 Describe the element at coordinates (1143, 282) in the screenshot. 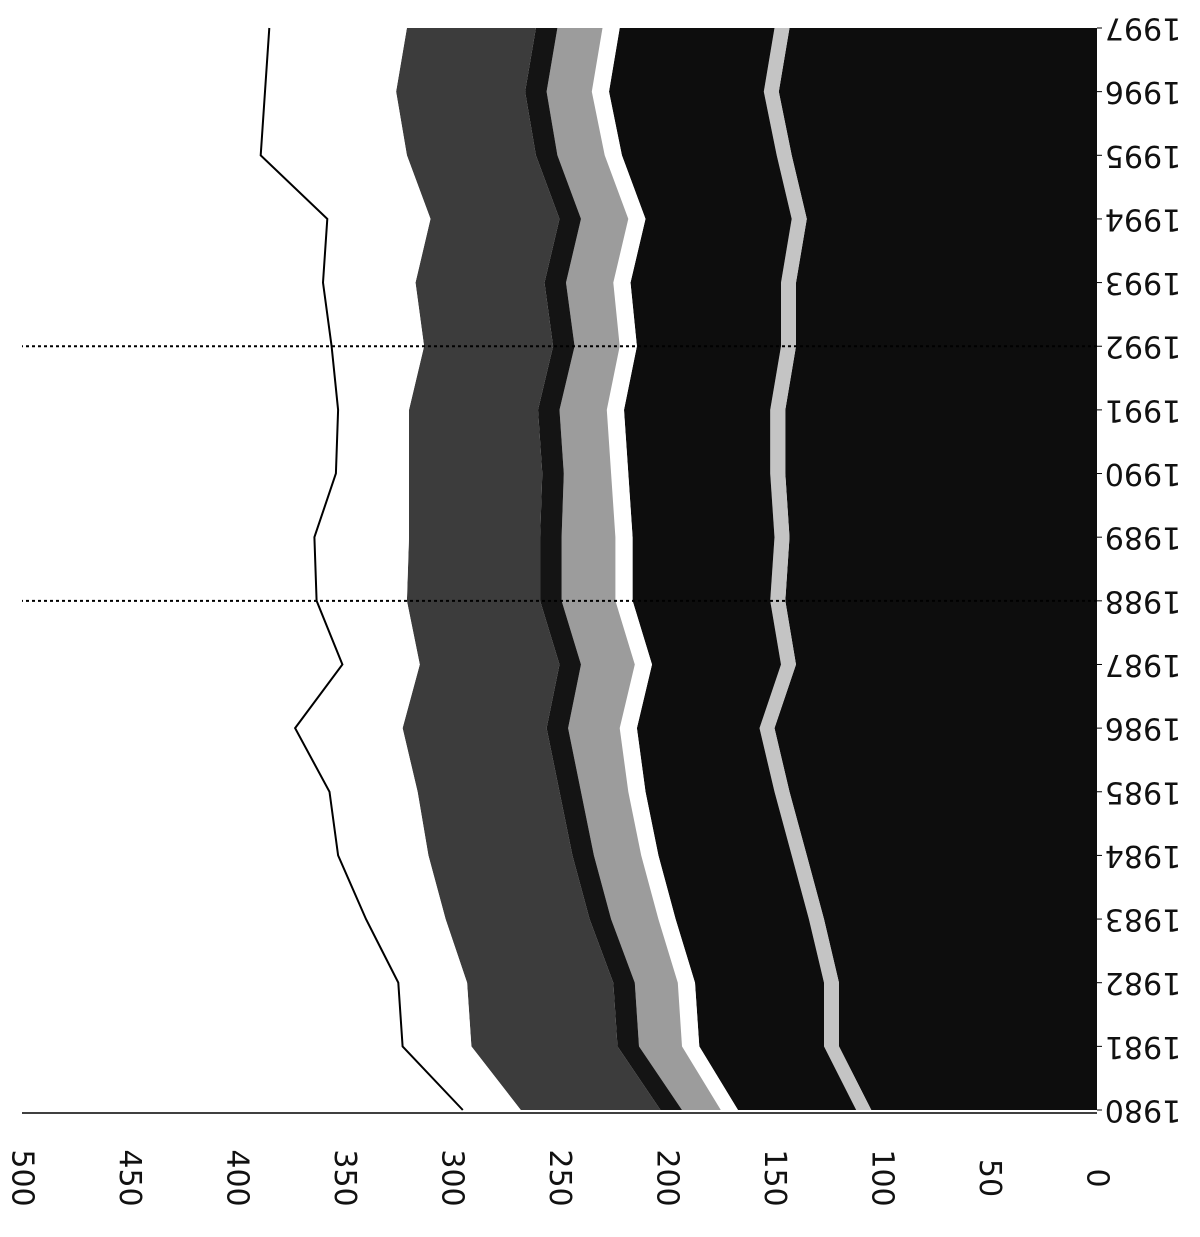

I see `x-tick-label: 1993` at that location.